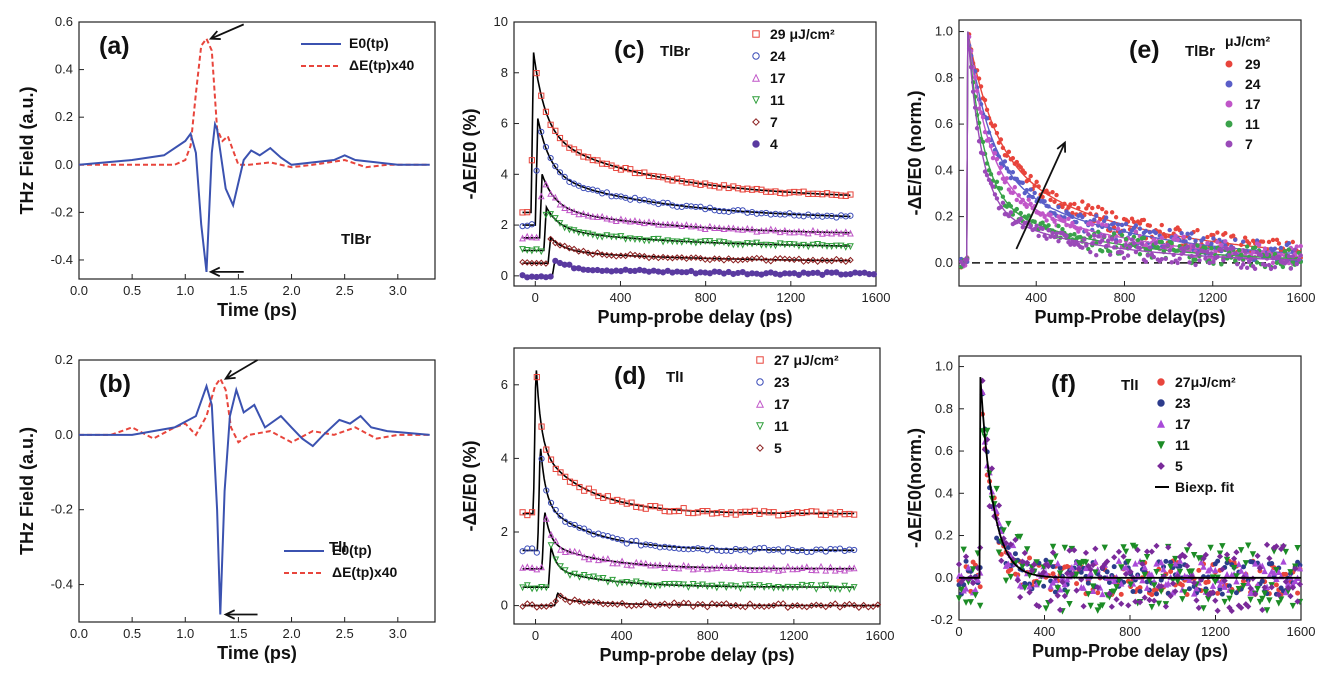  What do you see at coordinates (781, 426) in the screenshot?
I see `legend-label: 11` at bounding box center [781, 426].